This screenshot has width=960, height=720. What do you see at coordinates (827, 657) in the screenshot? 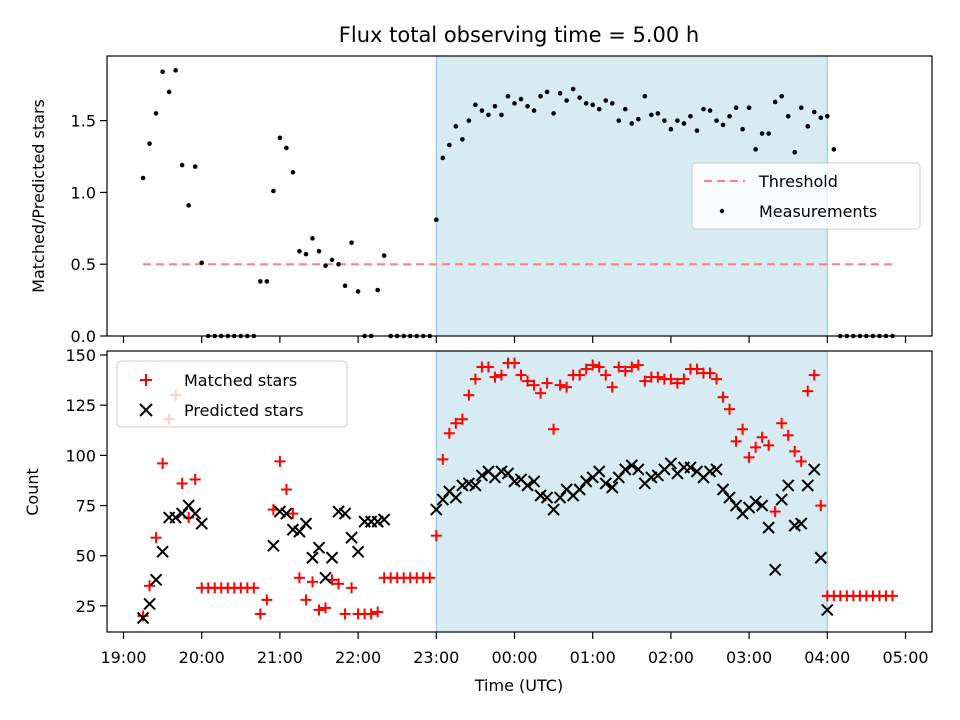
I see `xtick-label: 04:00` at bounding box center [827, 657].